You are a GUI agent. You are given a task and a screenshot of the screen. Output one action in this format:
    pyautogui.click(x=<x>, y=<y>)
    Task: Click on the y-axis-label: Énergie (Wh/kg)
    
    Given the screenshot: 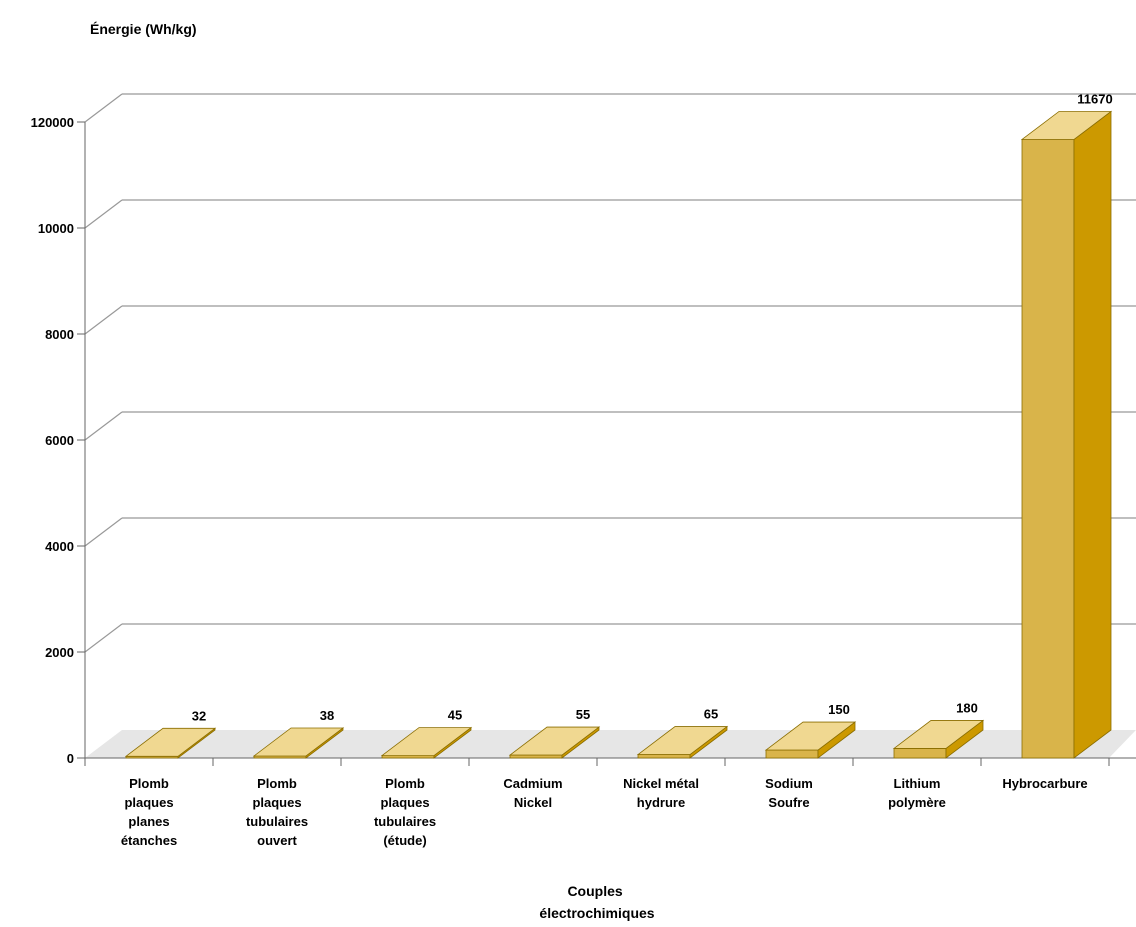 What is the action you would take?
    pyautogui.click(x=143, y=29)
    